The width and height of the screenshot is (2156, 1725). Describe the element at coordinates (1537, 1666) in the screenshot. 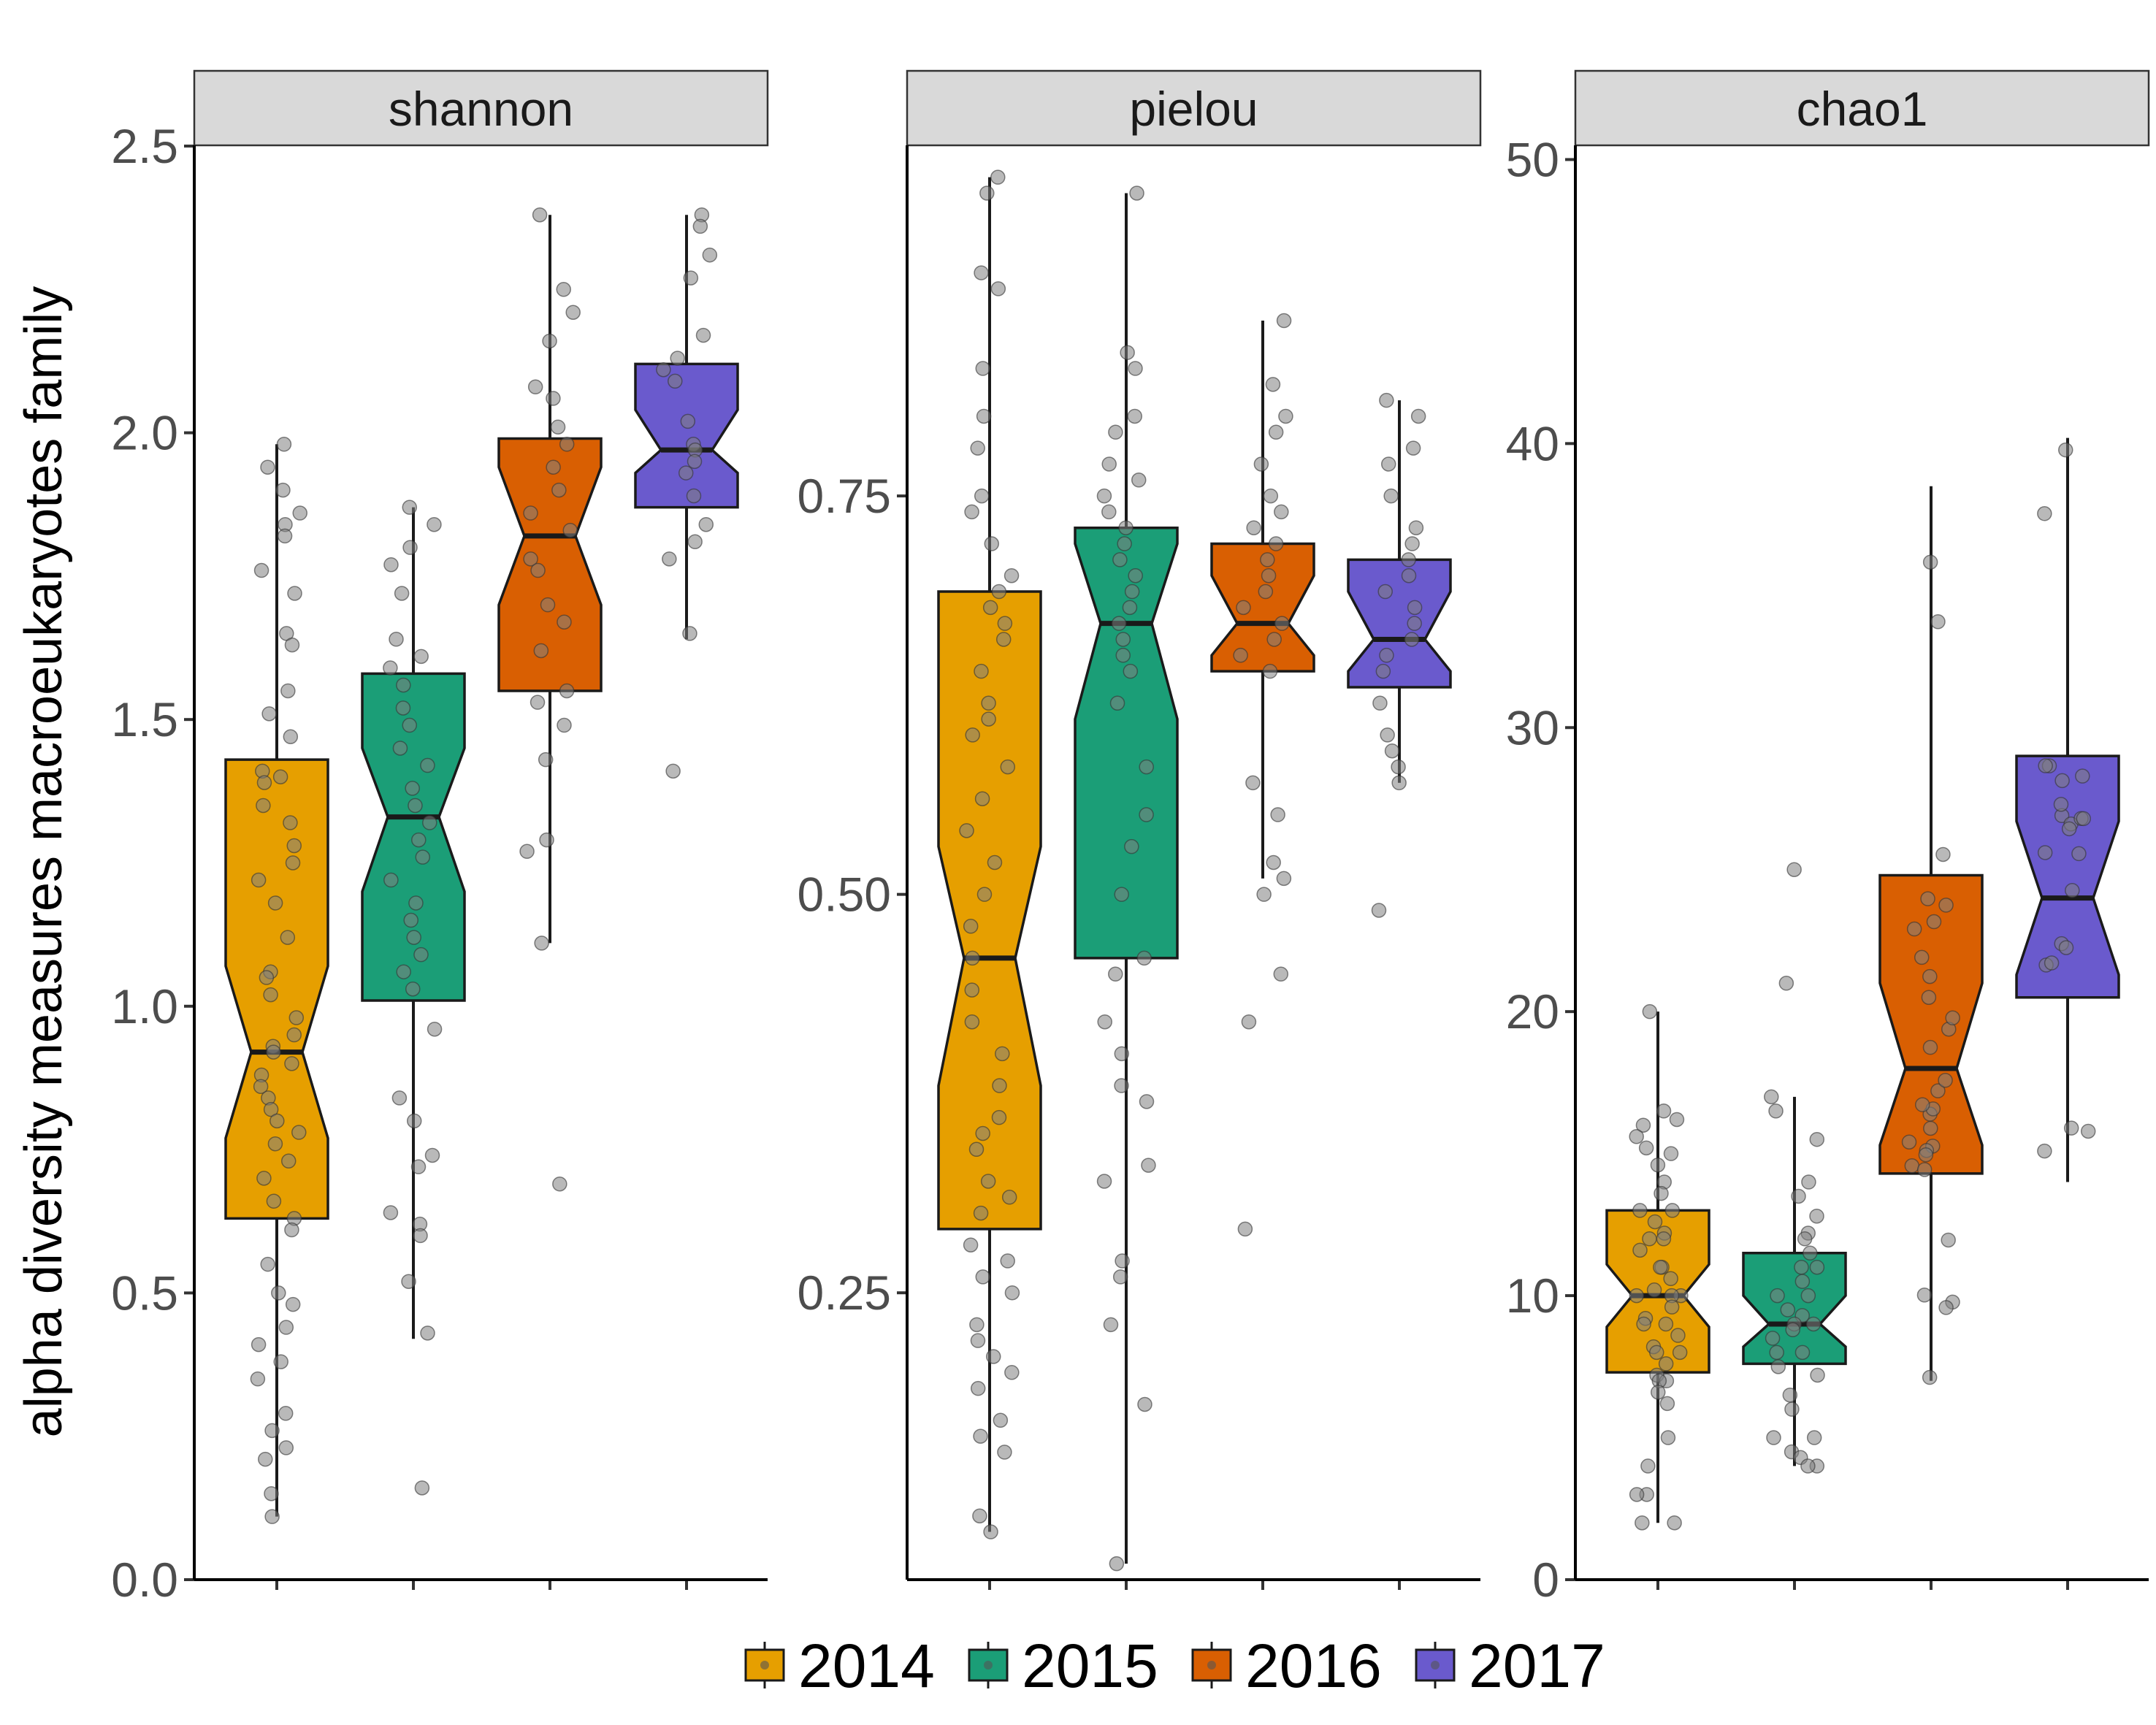

I see `legend-label: 2017` at that location.